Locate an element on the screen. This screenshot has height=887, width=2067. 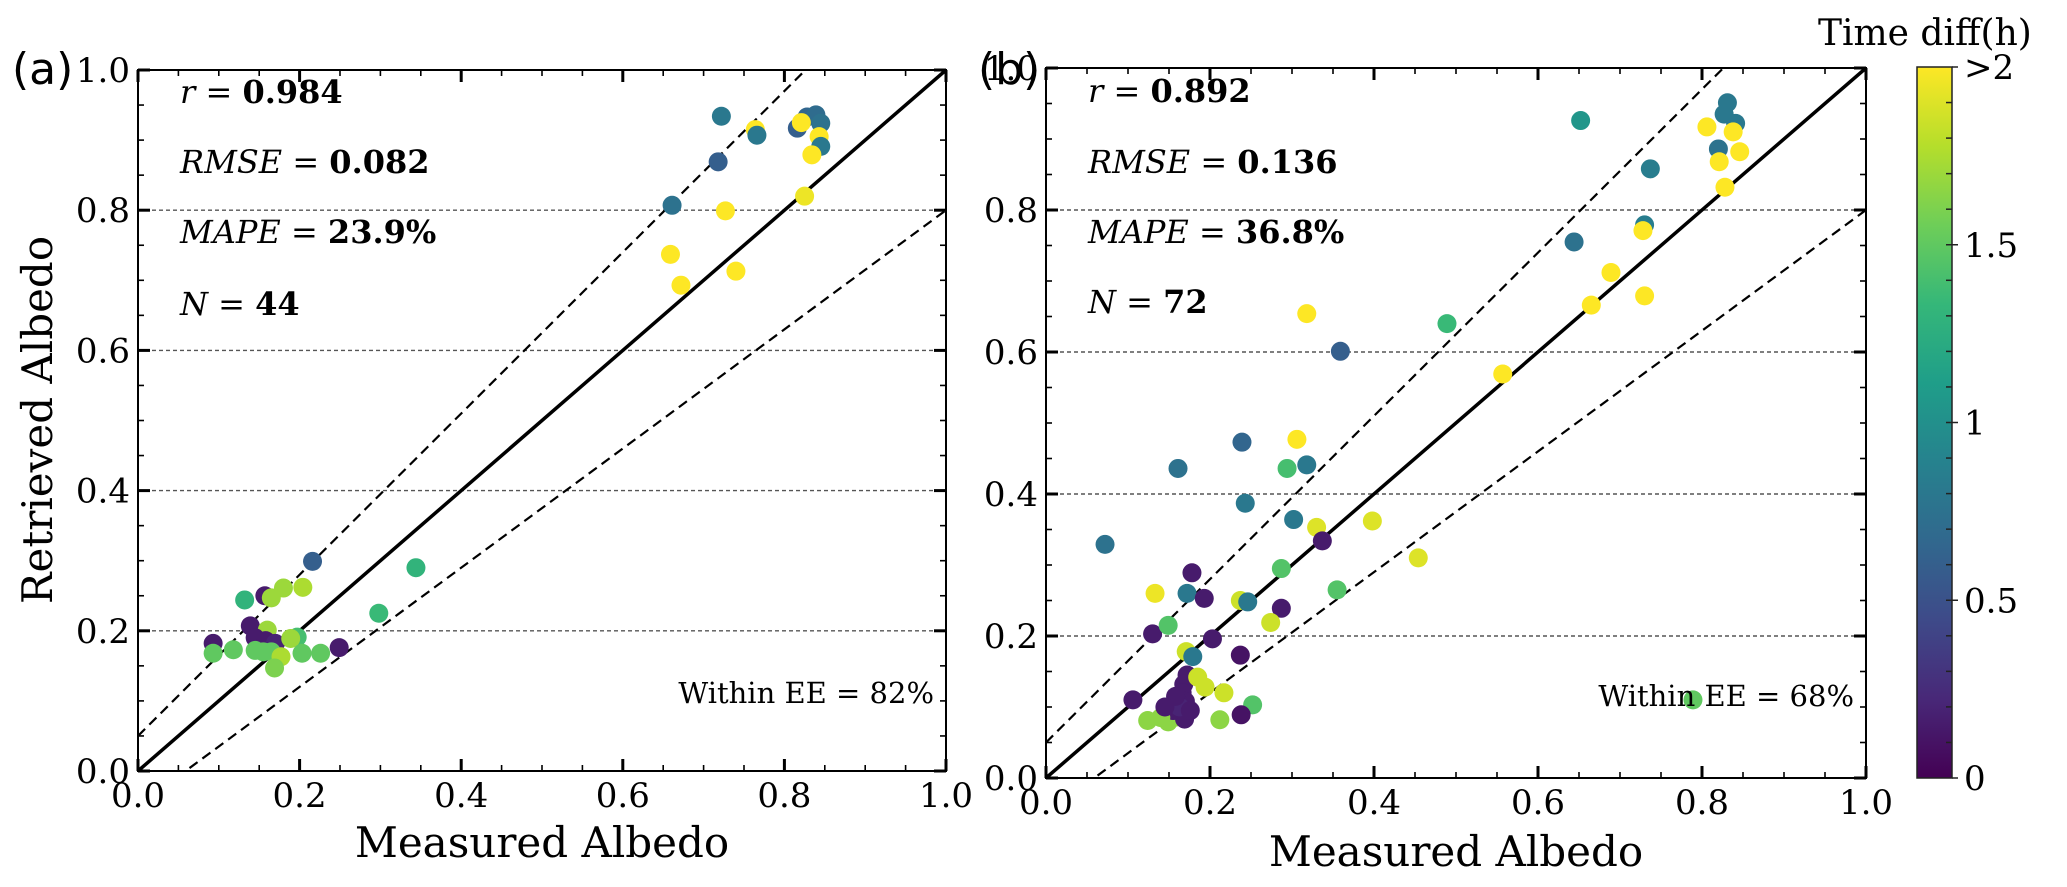
x-tick-label: 0.2 is located at coordinates (1210, 803).